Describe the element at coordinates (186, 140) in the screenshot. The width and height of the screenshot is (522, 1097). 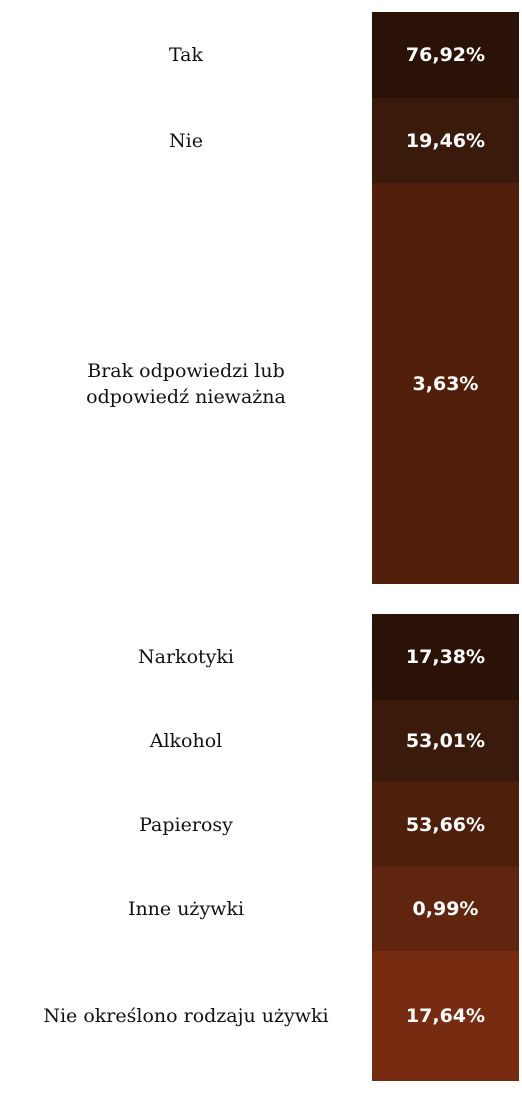
I see `row-label: Nie` at that location.